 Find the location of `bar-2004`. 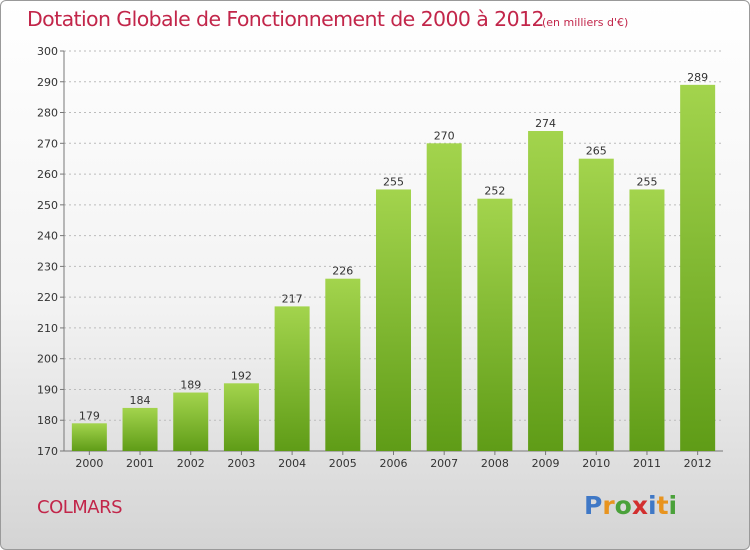

bar-2004 is located at coordinates (292, 378).